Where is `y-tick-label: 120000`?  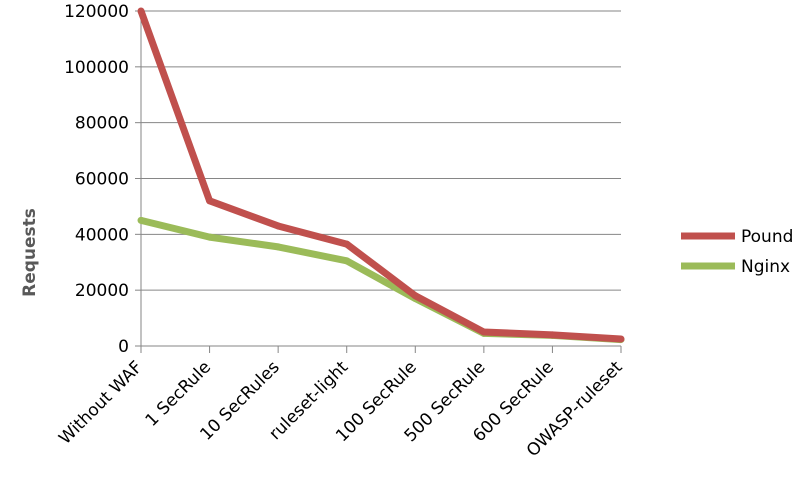 y-tick-label: 120000 is located at coordinates (96, 12).